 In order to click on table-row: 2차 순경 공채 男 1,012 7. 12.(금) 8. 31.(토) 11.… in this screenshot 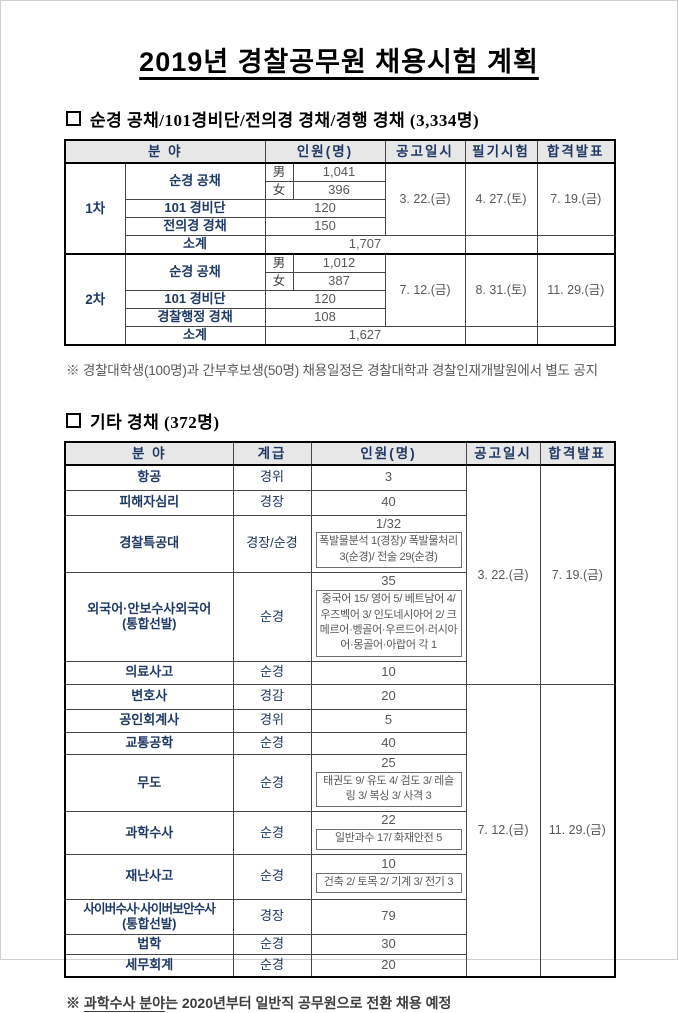, I will do `click(340, 299)`.